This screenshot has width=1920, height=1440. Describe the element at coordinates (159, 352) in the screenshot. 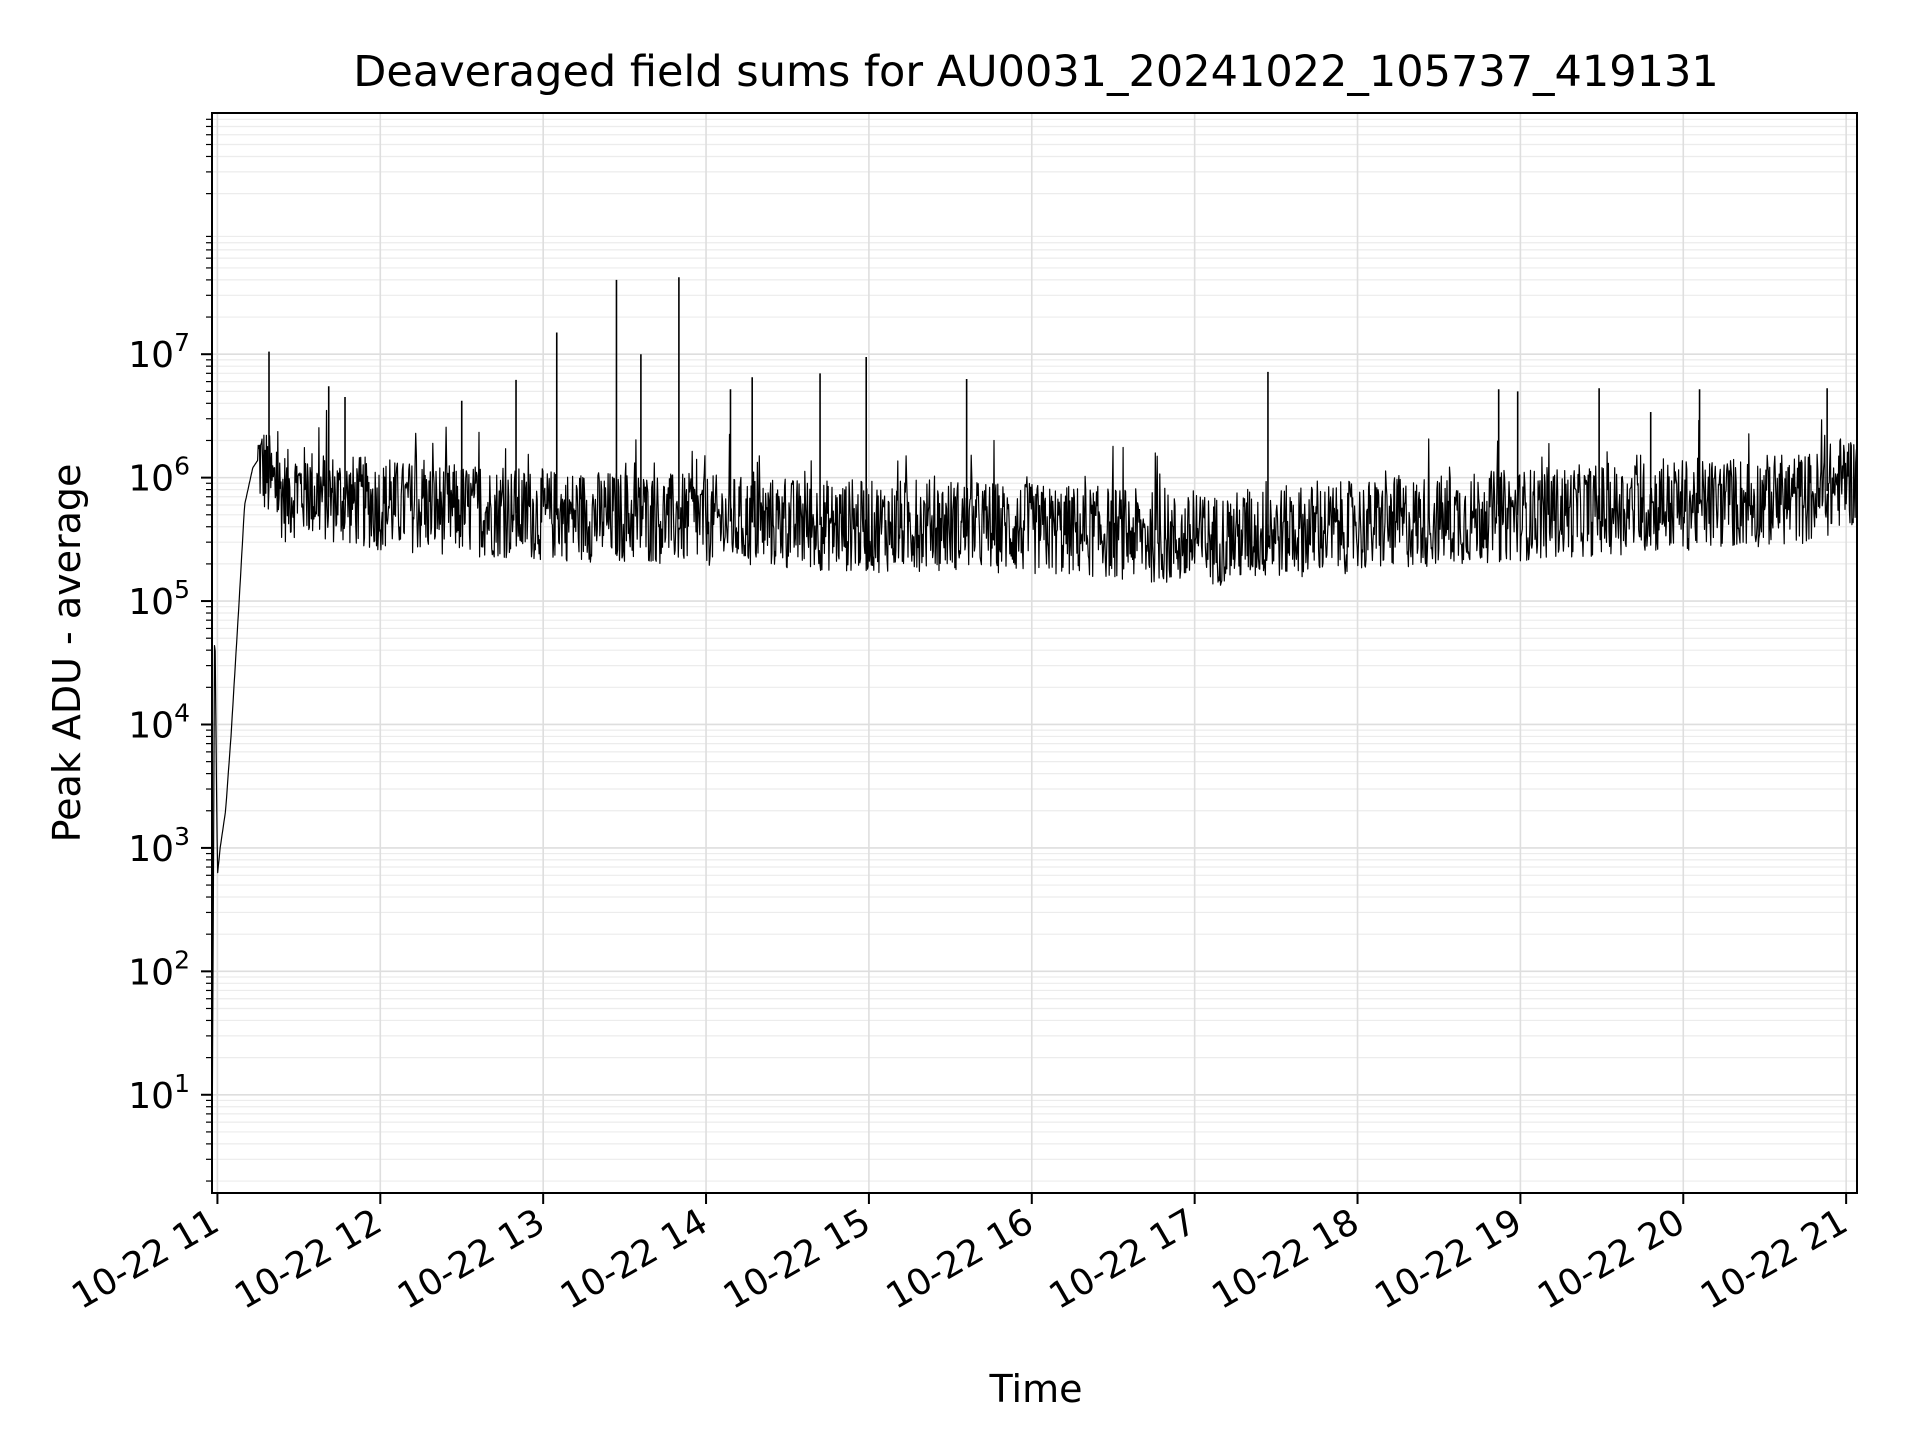

I see `y-tick-label: 107` at that location.